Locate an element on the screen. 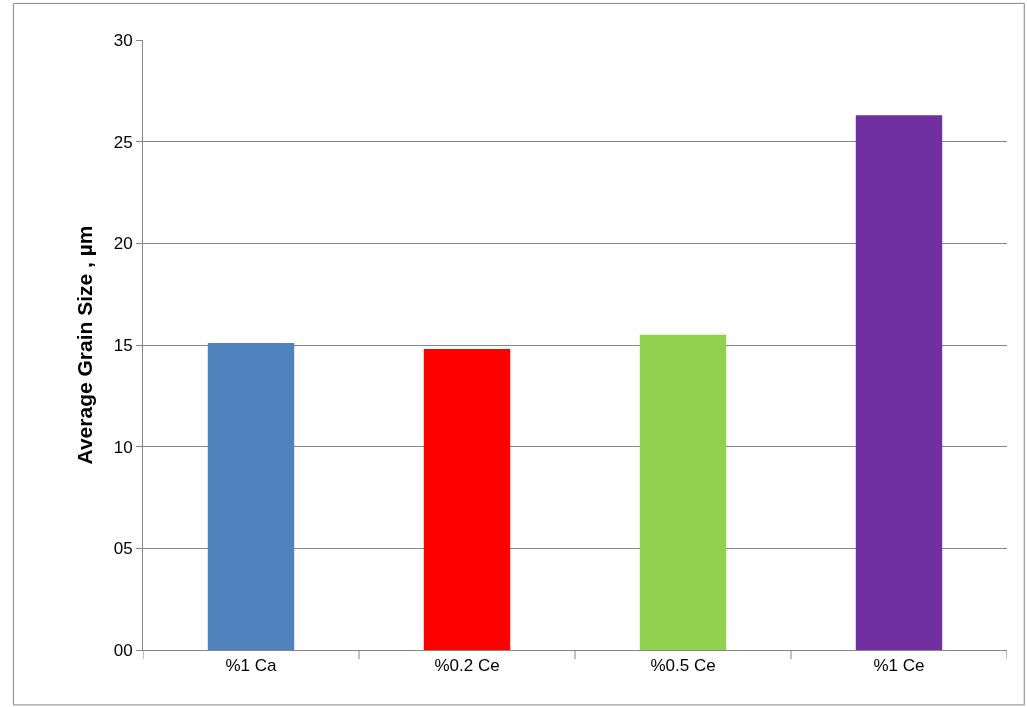 This screenshot has width=1027, height=707. y-tick-label: 05 is located at coordinates (123, 549).